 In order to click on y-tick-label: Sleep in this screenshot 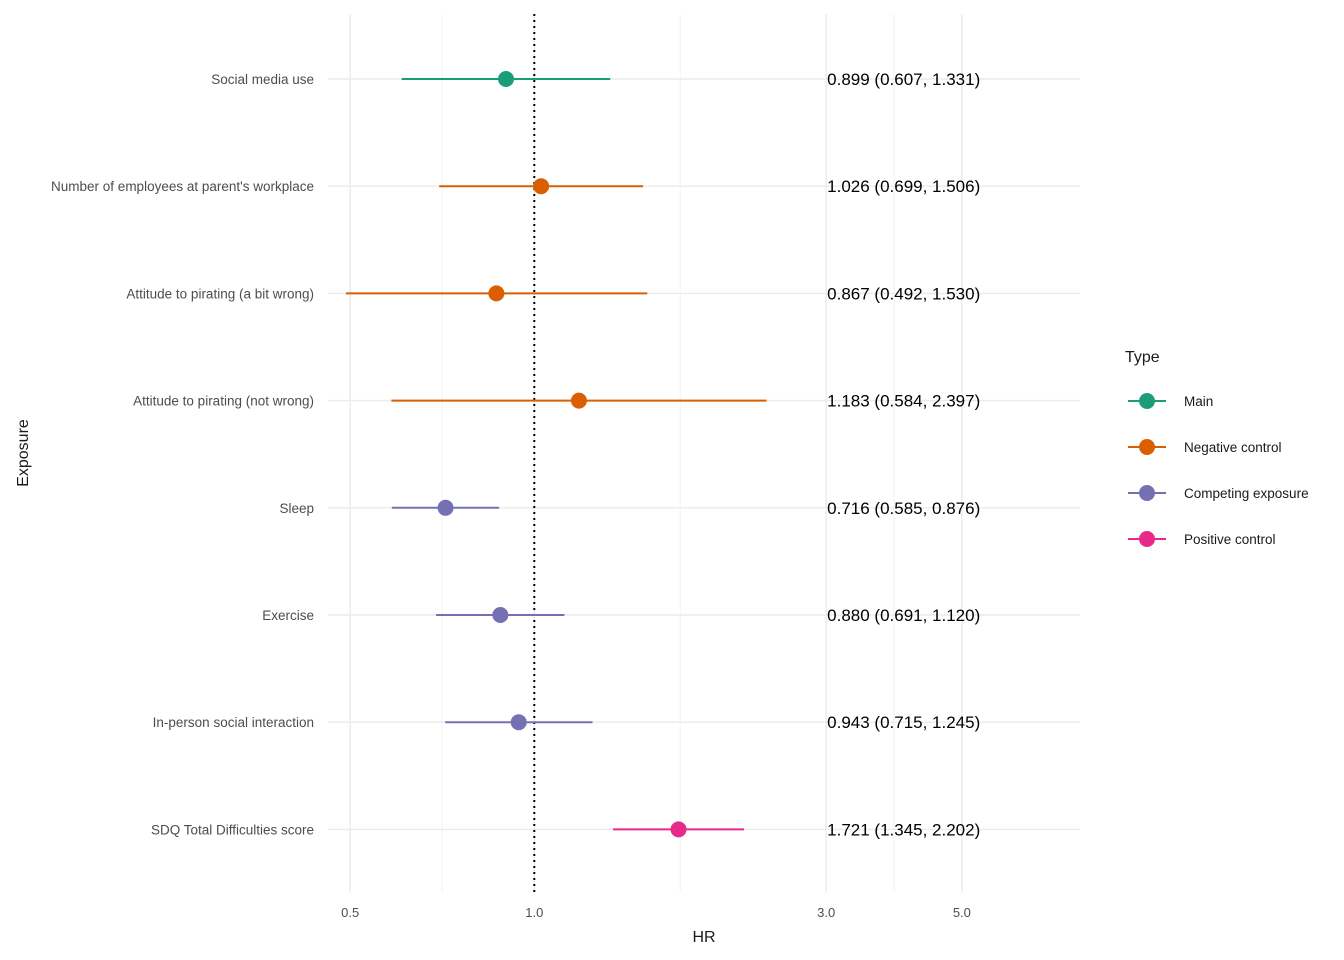, I will do `click(296, 508)`.